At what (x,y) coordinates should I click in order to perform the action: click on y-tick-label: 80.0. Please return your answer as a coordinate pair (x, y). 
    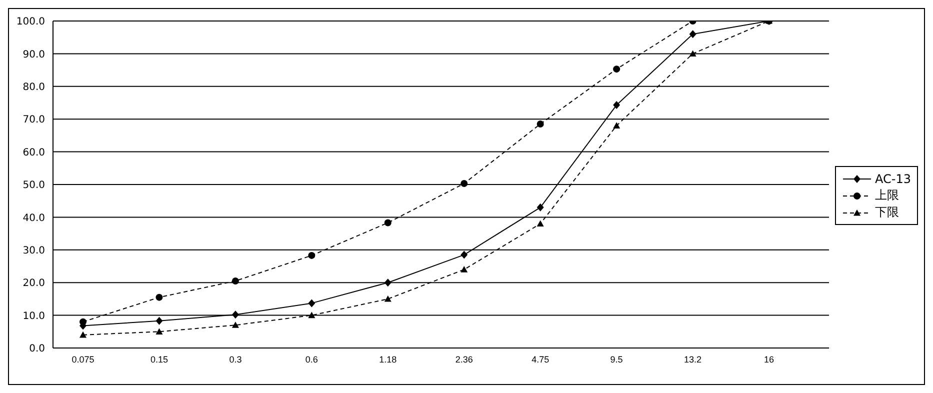
    Looking at the image, I should click on (33, 87).